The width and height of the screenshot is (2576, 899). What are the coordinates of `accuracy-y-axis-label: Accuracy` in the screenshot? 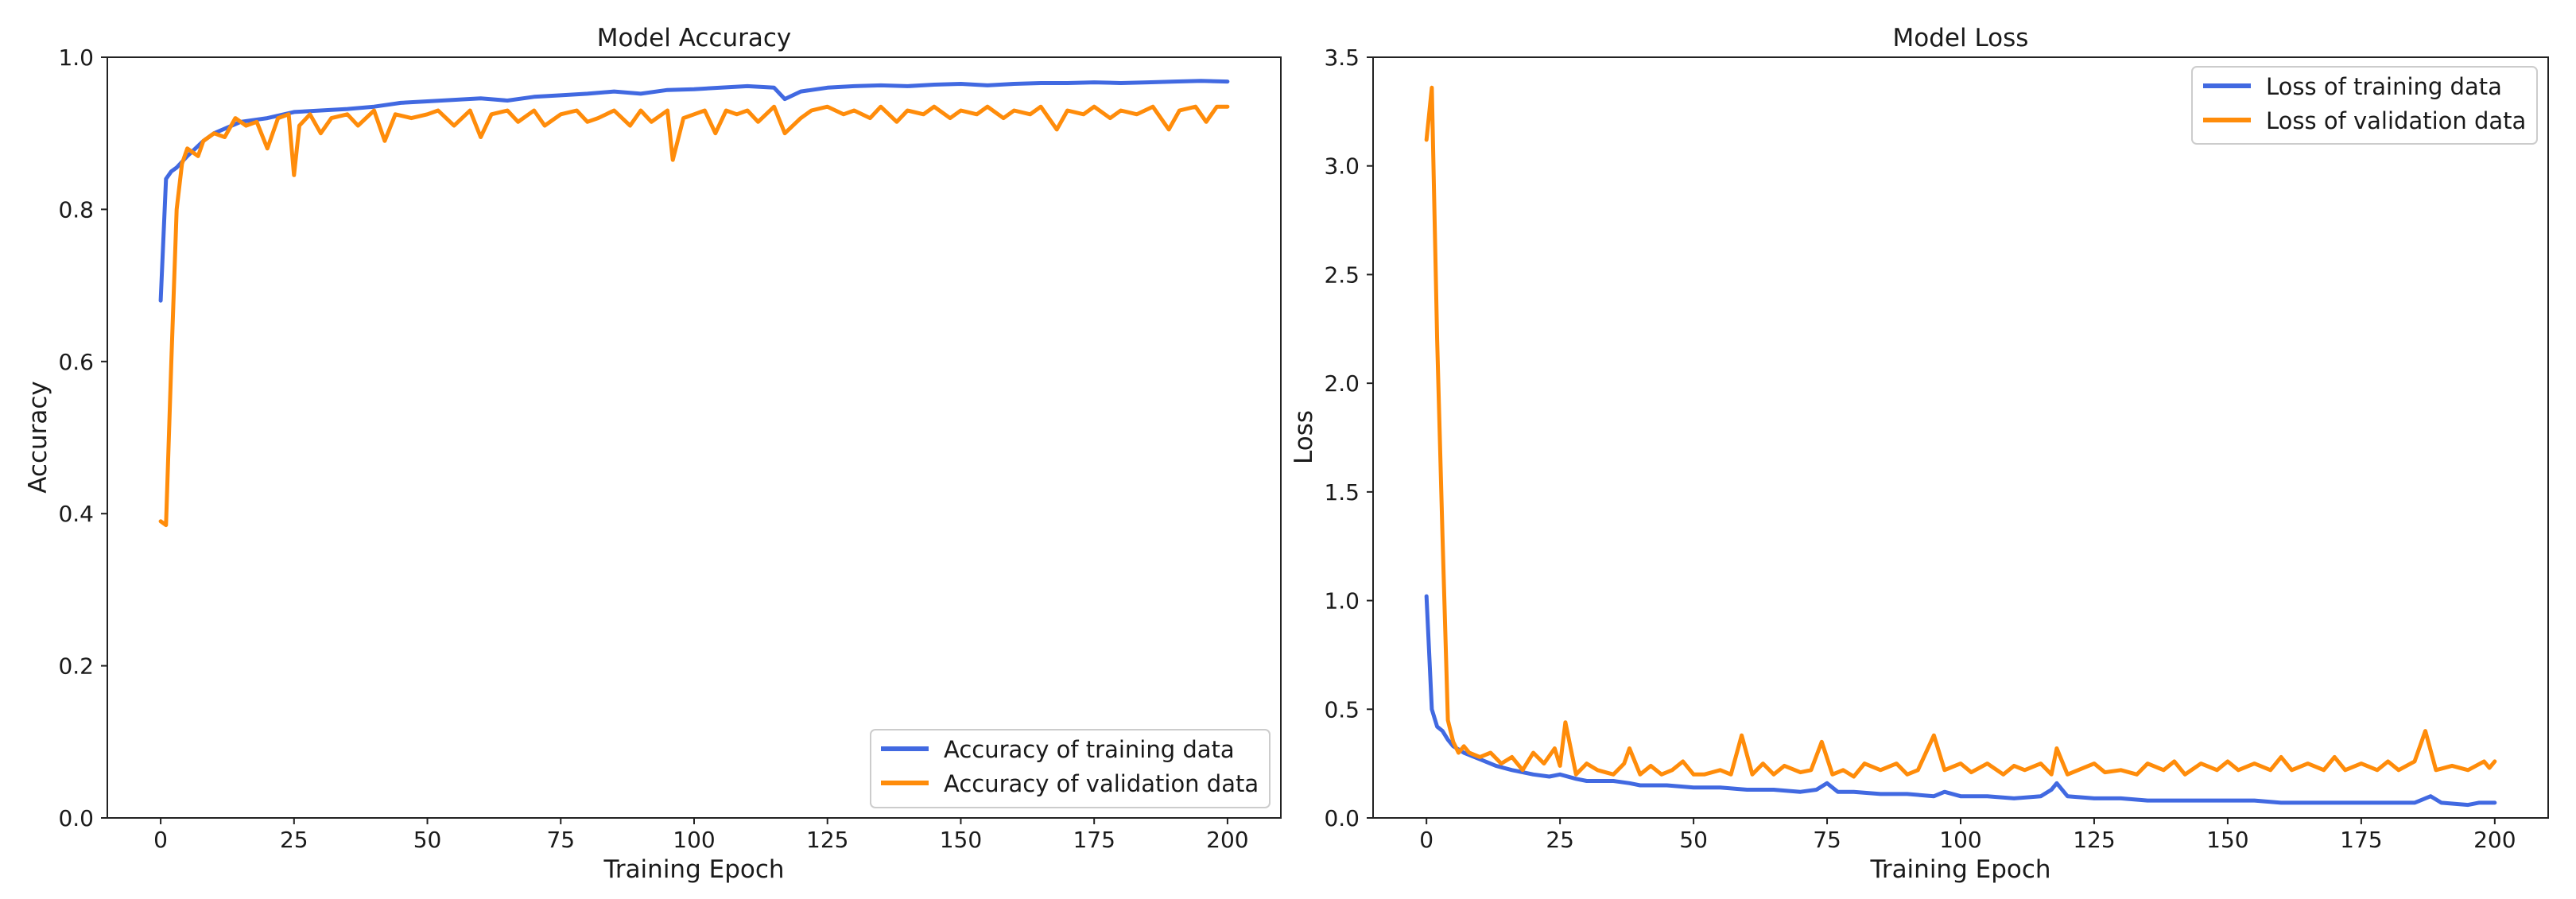 It's located at (38, 437).